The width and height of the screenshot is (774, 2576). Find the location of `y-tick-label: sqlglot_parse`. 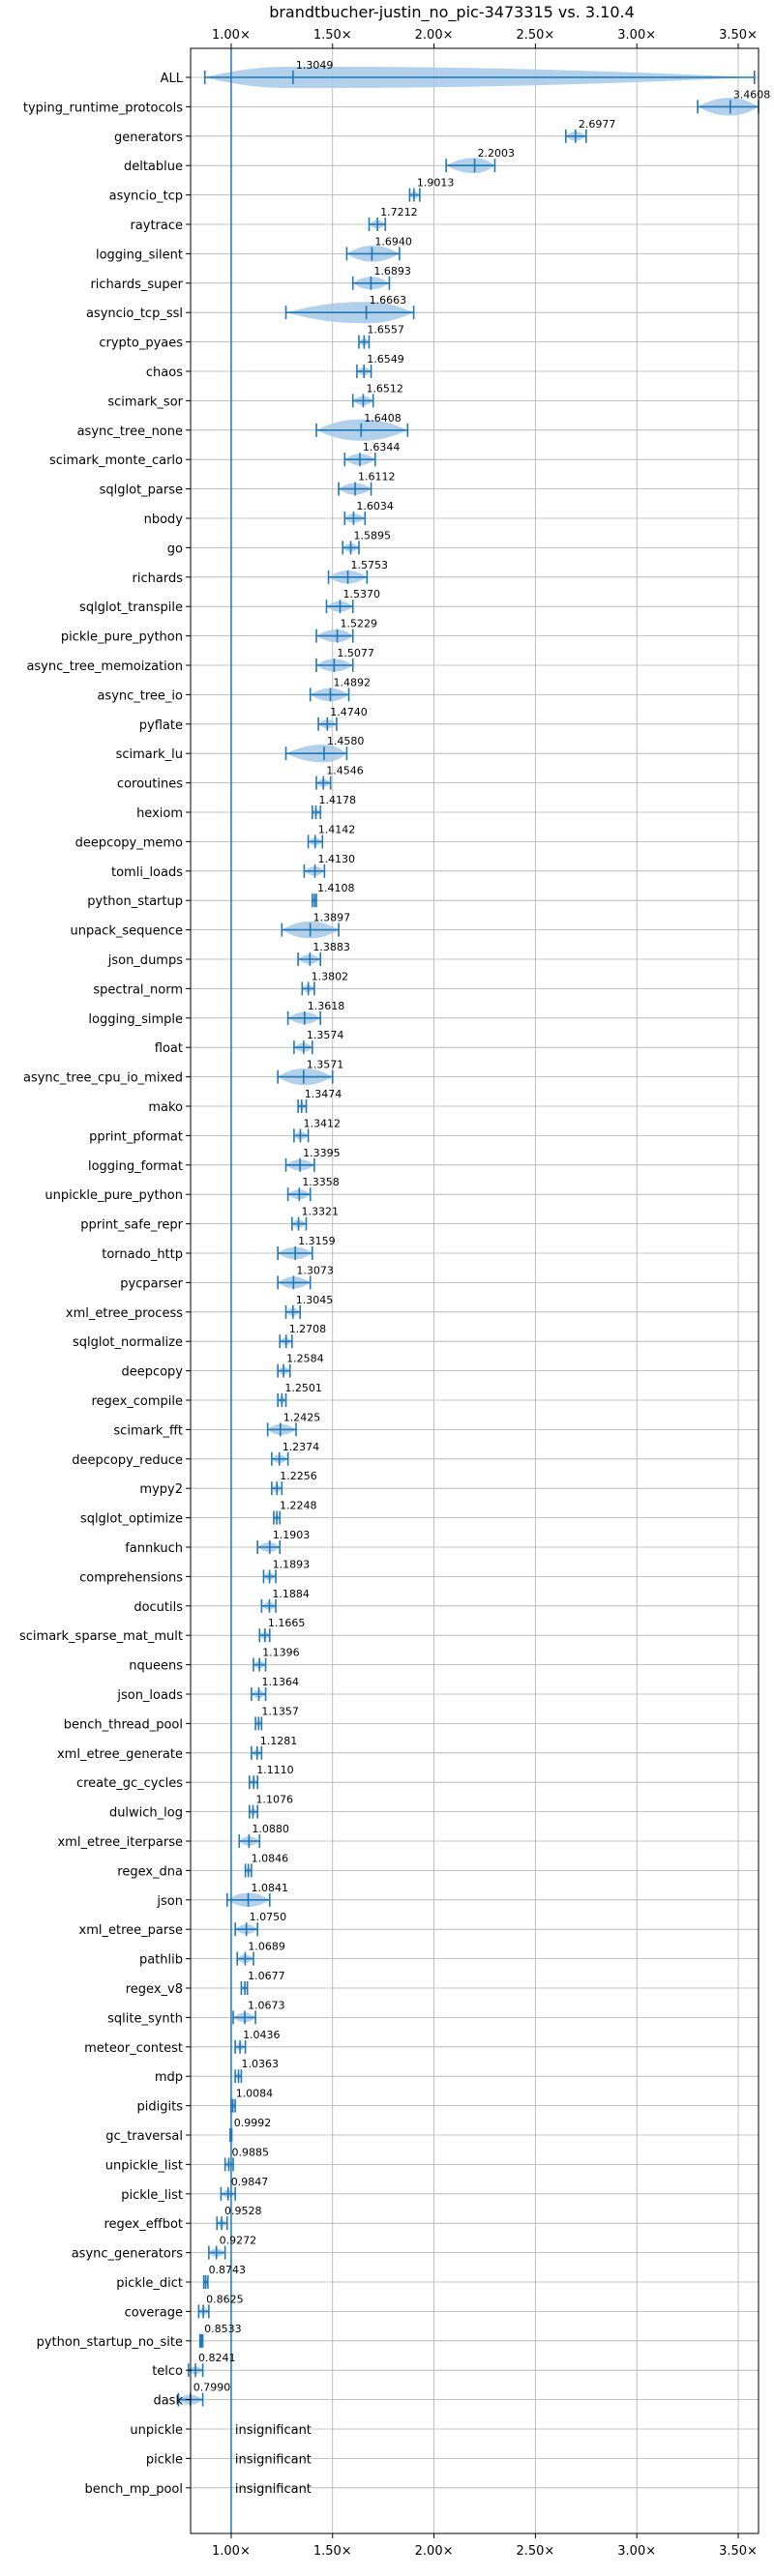

y-tick-label: sqlglot_parse is located at coordinates (141, 490).